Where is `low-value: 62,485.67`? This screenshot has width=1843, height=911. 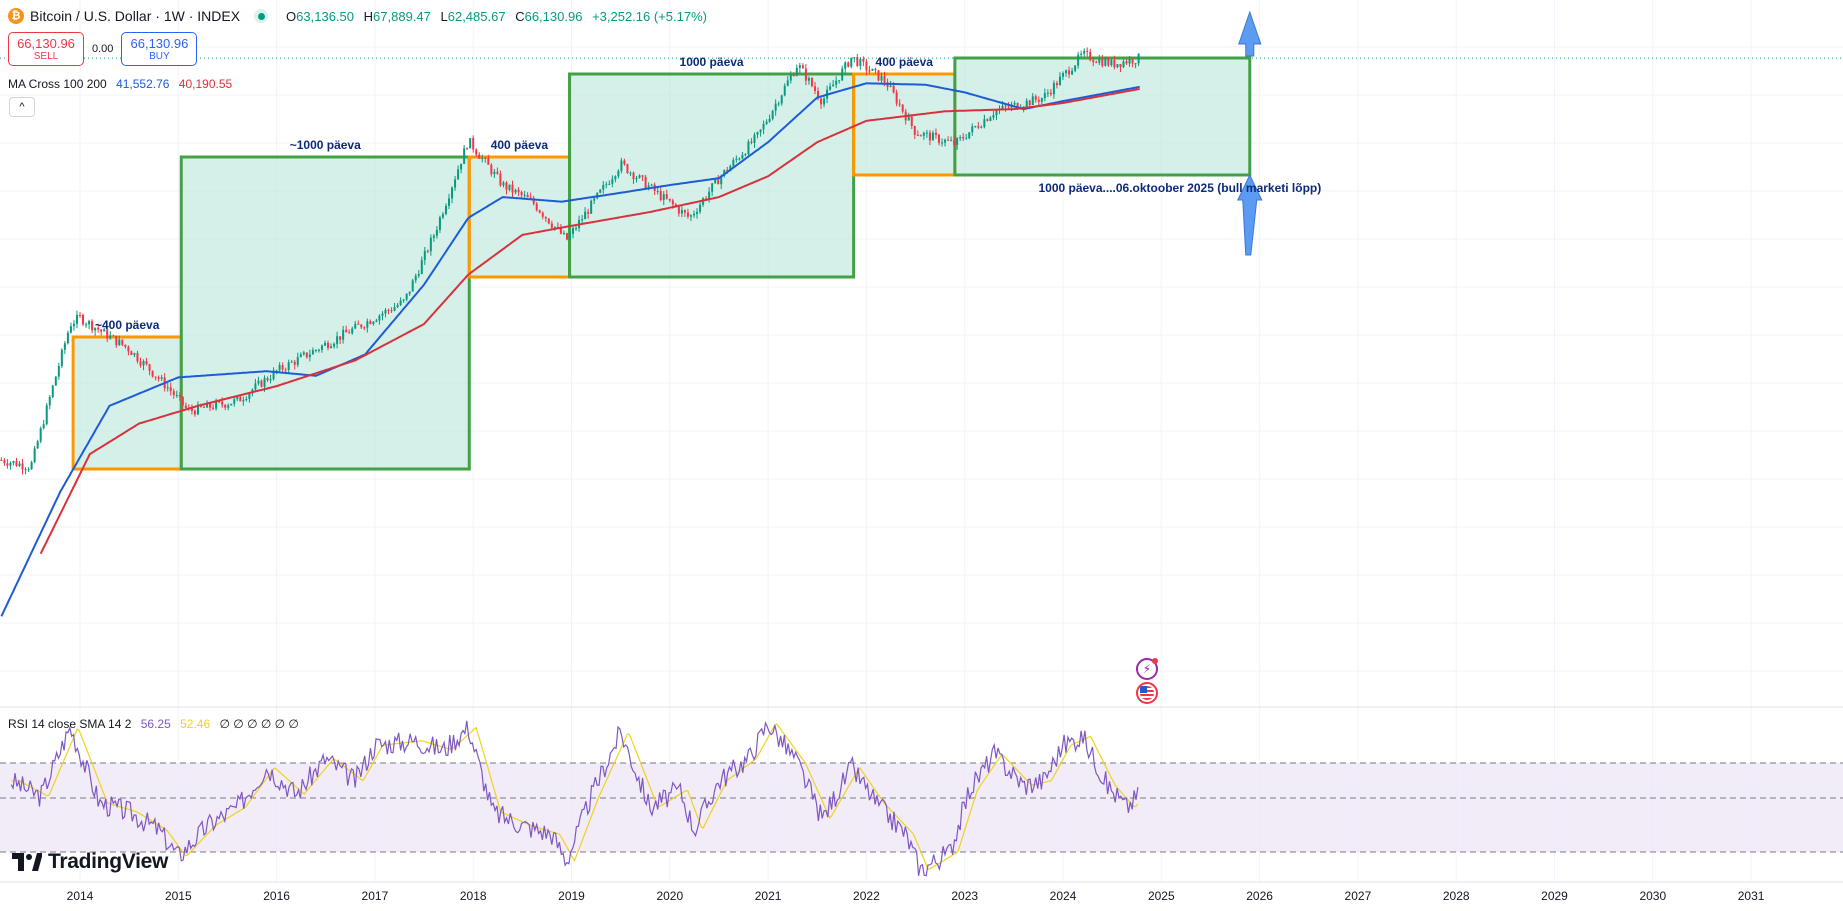
low-value: 62,485.67 is located at coordinates (476, 16).